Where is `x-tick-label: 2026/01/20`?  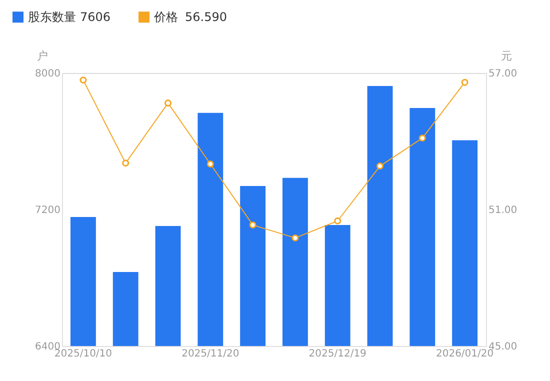 x-tick-label: 2026/01/20 is located at coordinates (465, 354).